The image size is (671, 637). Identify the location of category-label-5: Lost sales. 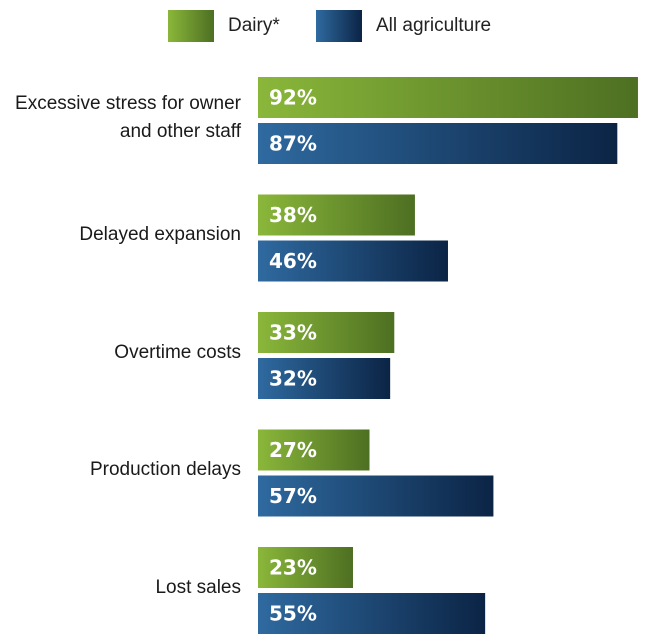
(198, 588).